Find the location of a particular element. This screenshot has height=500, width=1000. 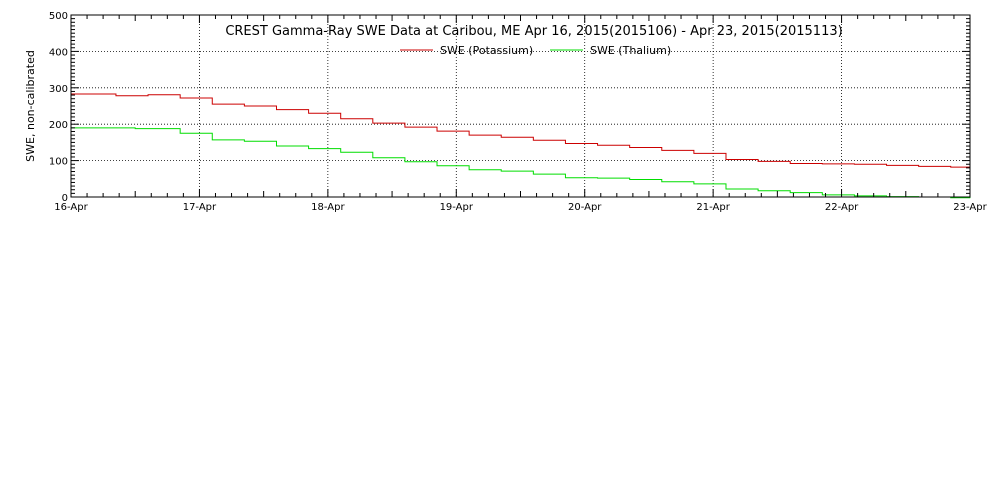

x-tick-label: 23-Apr is located at coordinates (970, 207).